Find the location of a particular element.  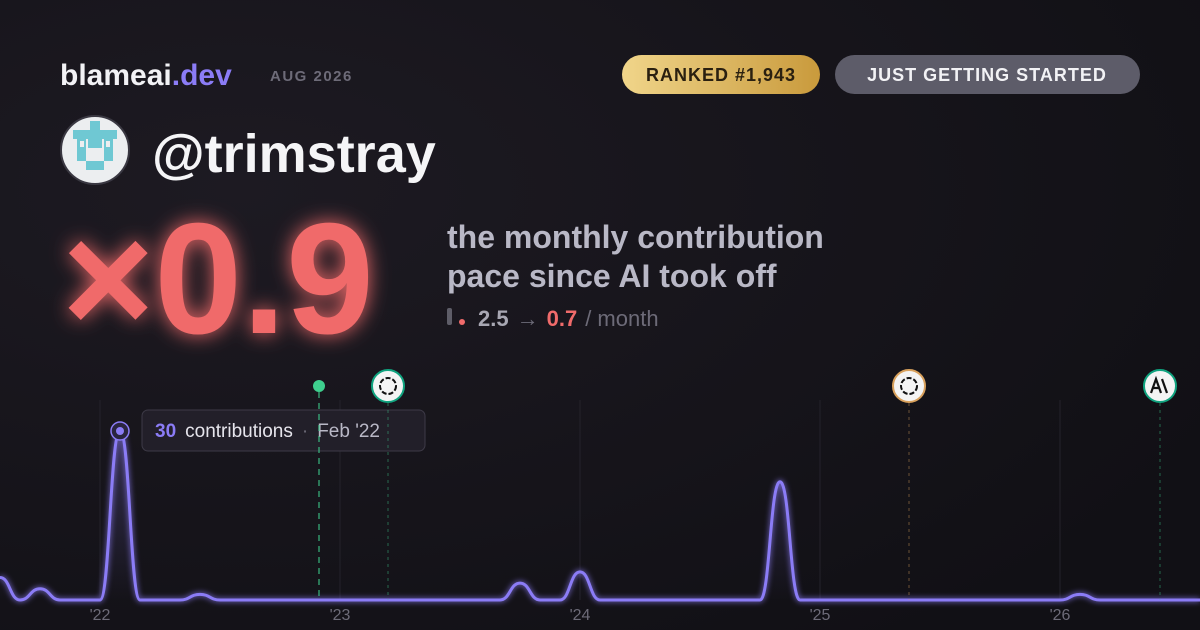

tooltip-text: 30 contributions · Feb '22 is located at coordinates (267, 431).